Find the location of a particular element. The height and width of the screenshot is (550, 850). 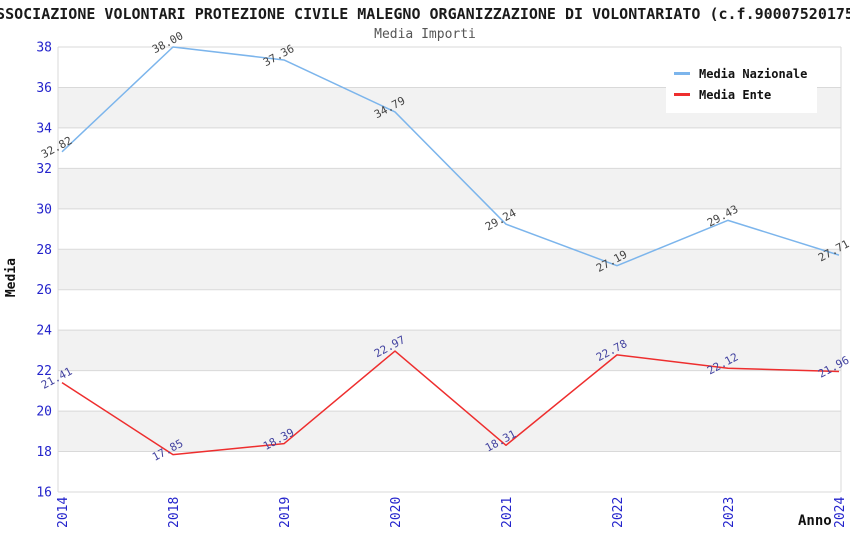

legend-label: Media Ente is located at coordinates (735, 94).